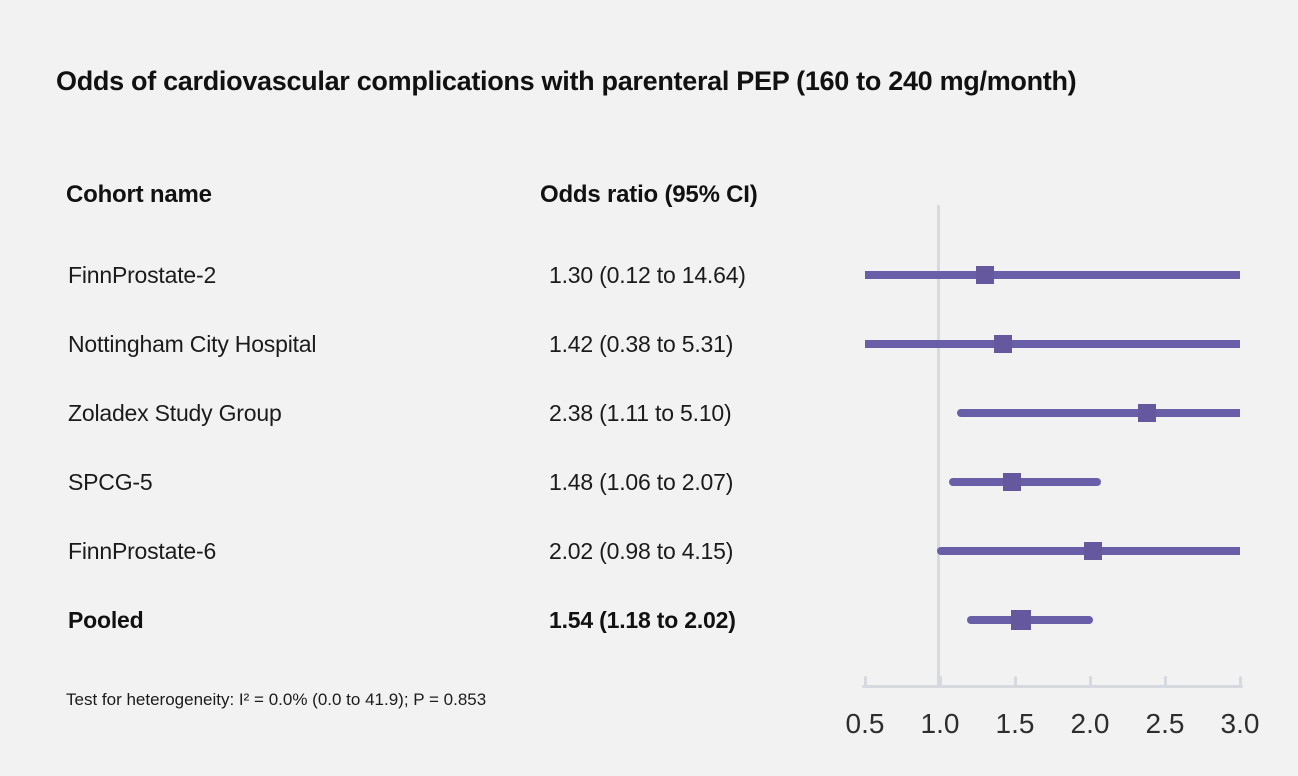 This screenshot has width=1298, height=776. What do you see at coordinates (139, 194) in the screenshot?
I see `cohort-column-header: Cohort name` at bounding box center [139, 194].